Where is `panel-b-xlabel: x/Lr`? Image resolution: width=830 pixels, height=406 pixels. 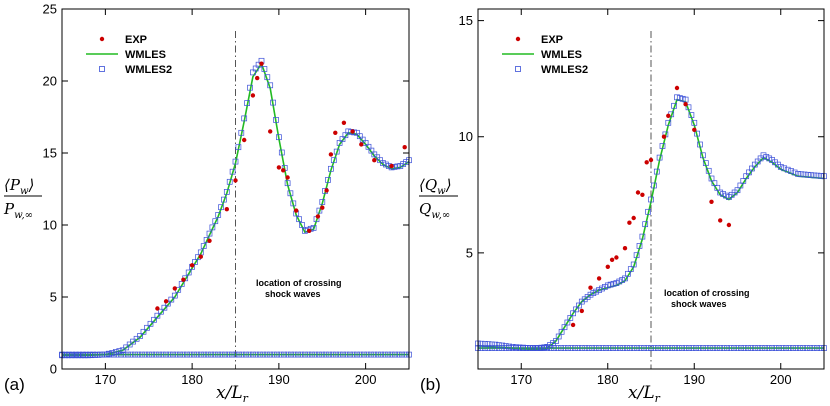 panel-b-xlabel: x/Lr is located at coordinates (644, 394).